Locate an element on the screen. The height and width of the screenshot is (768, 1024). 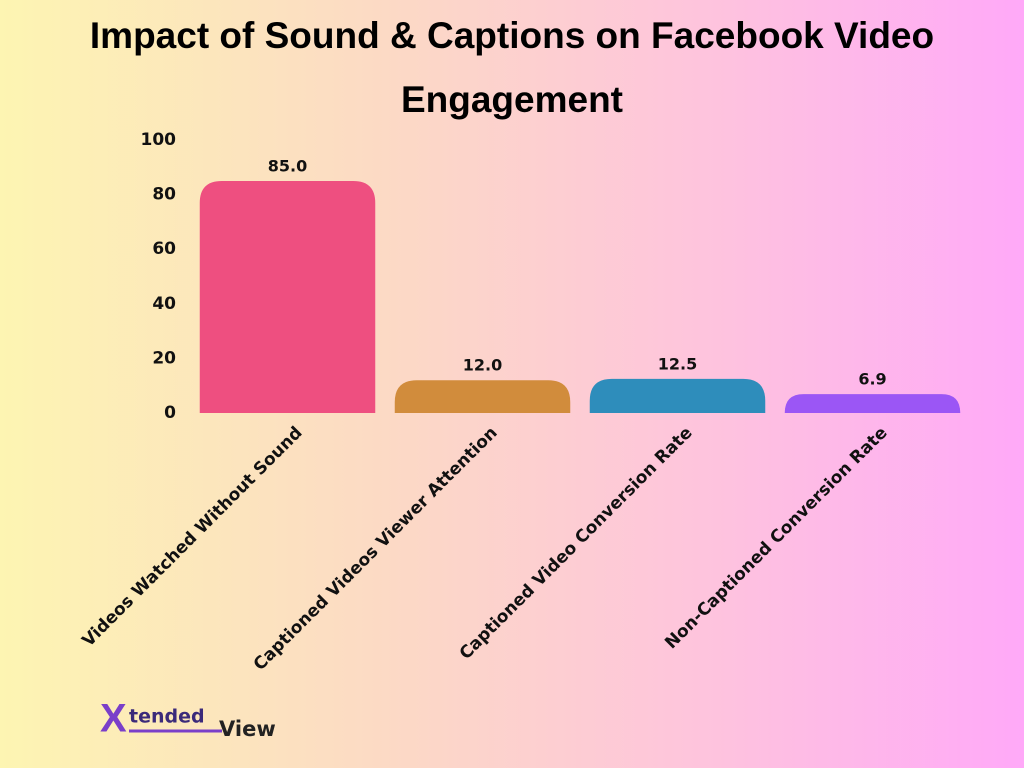
x-tick-label: Captioned Videos Viewer Attention is located at coordinates (376, 549).